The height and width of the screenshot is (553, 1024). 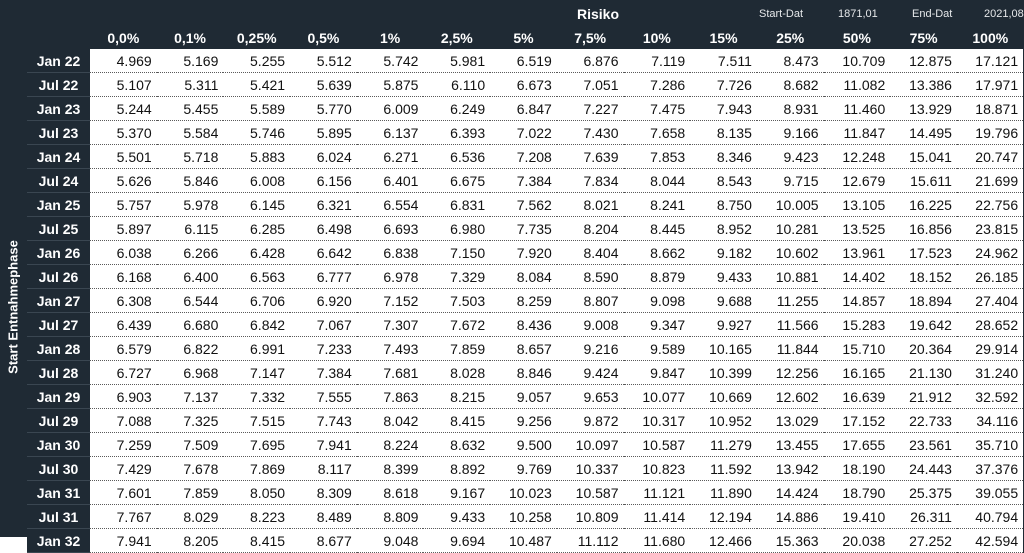 What do you see at coordinates (923, 204) in the screenshot?
I see `table-cell: 16.225` at bounding box center [923, 204].